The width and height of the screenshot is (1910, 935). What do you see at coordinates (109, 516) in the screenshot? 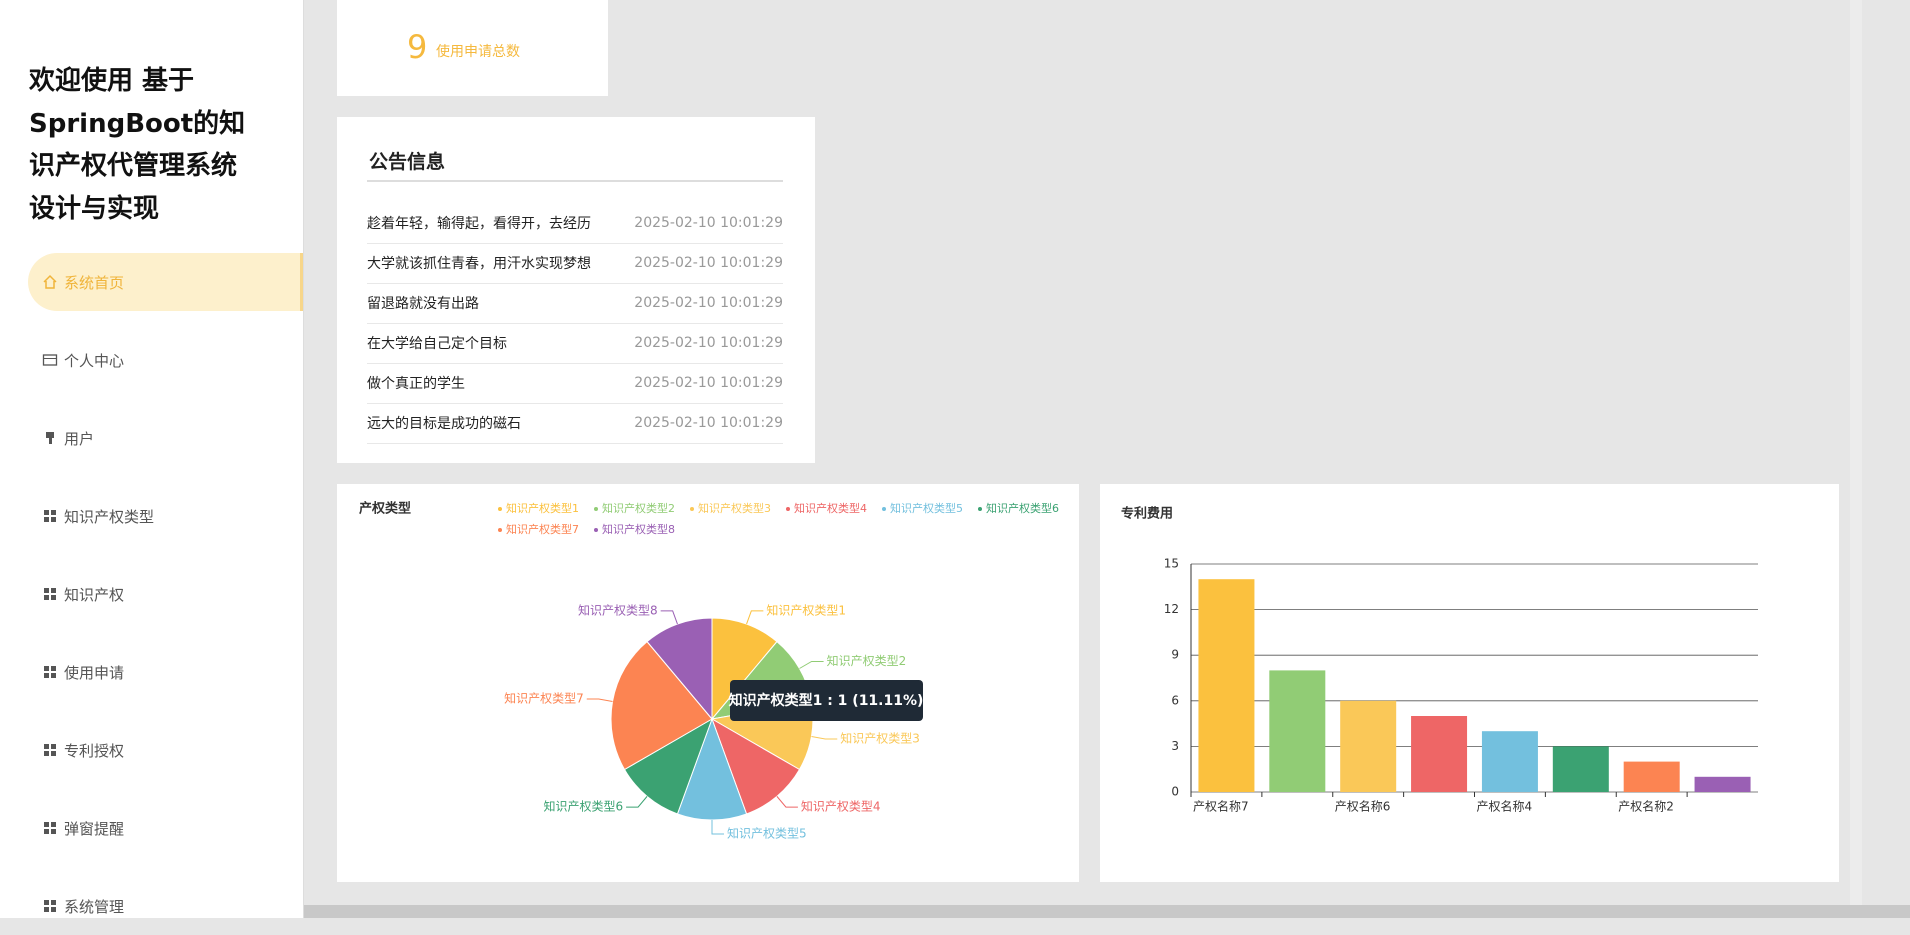
I see `menu-label: 知识产权类型` at bounding box center [109, 516].